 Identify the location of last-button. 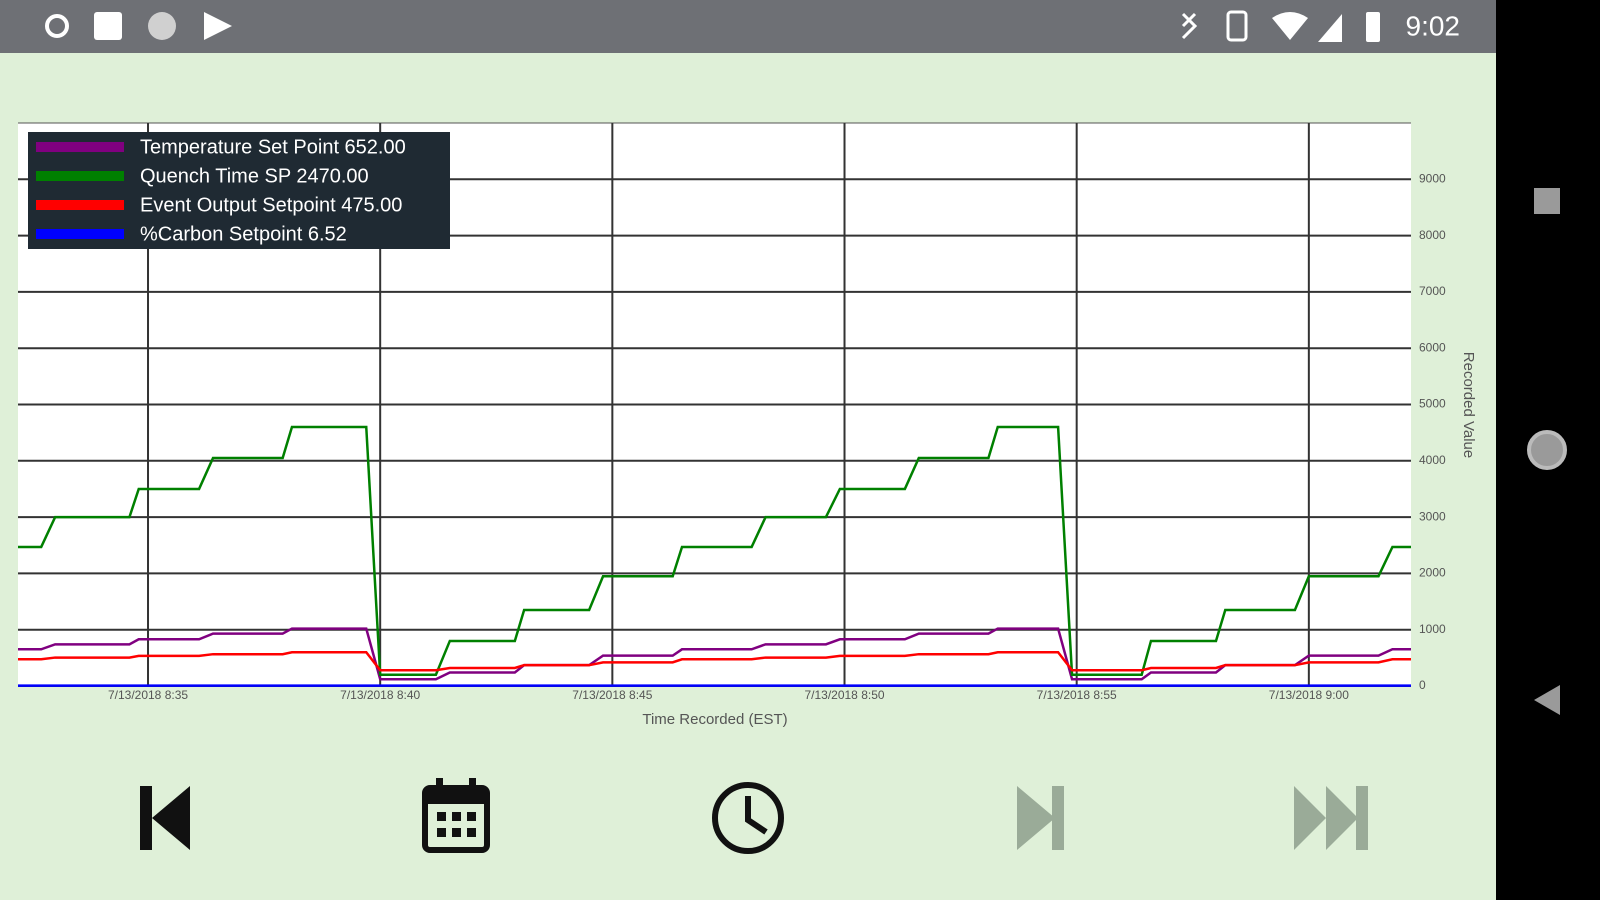
(1331, 818).